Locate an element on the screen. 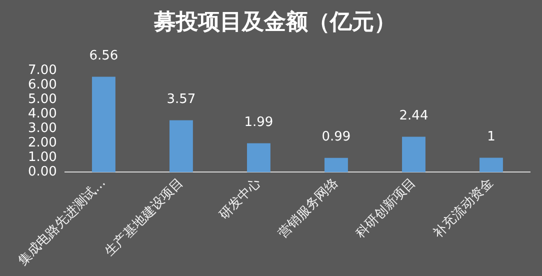 This screenshot has width=542, height=276. data-label: 1.99 is located at coordinates (259, 122).